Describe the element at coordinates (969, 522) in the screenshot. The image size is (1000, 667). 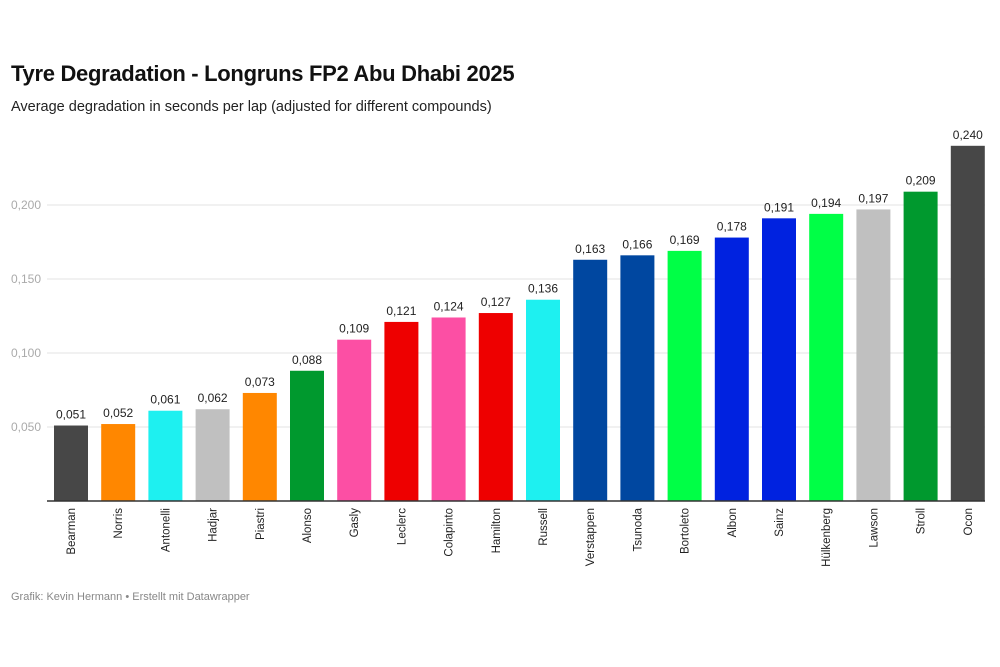
I see `x-tick-label: Ocon` at that location.